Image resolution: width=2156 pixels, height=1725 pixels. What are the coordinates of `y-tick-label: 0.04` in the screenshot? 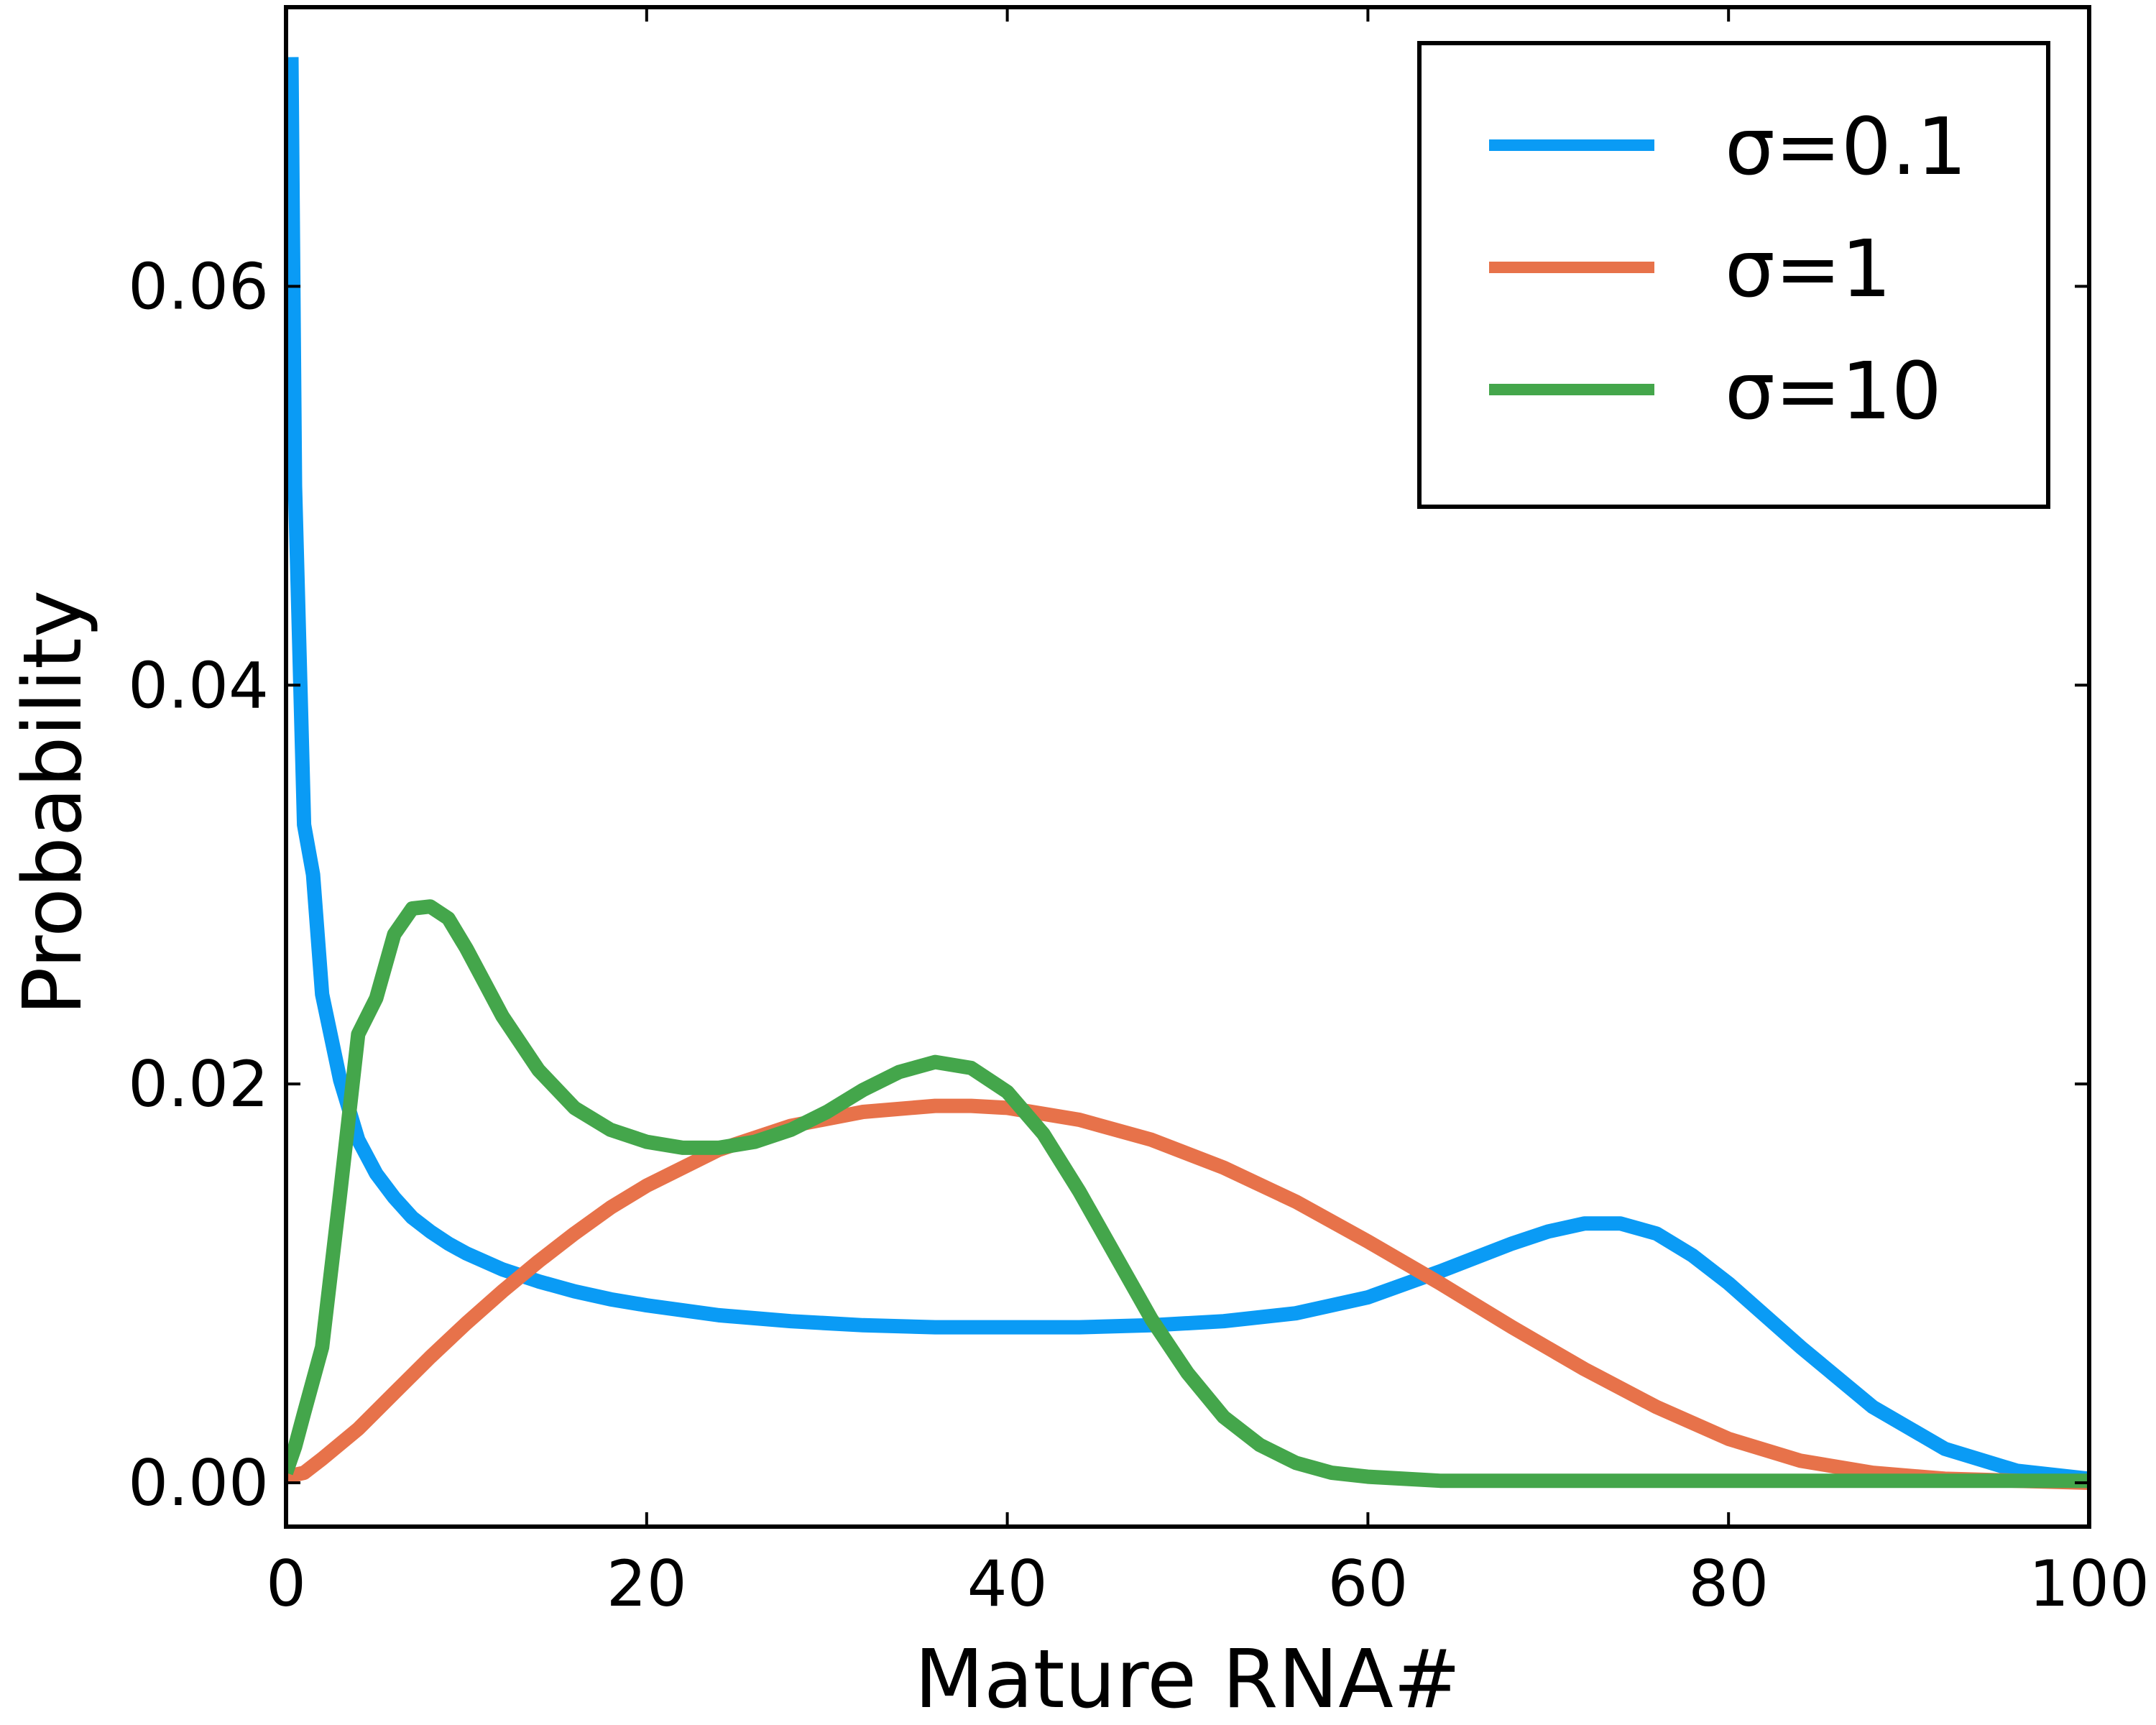 It's located at (199, 685).